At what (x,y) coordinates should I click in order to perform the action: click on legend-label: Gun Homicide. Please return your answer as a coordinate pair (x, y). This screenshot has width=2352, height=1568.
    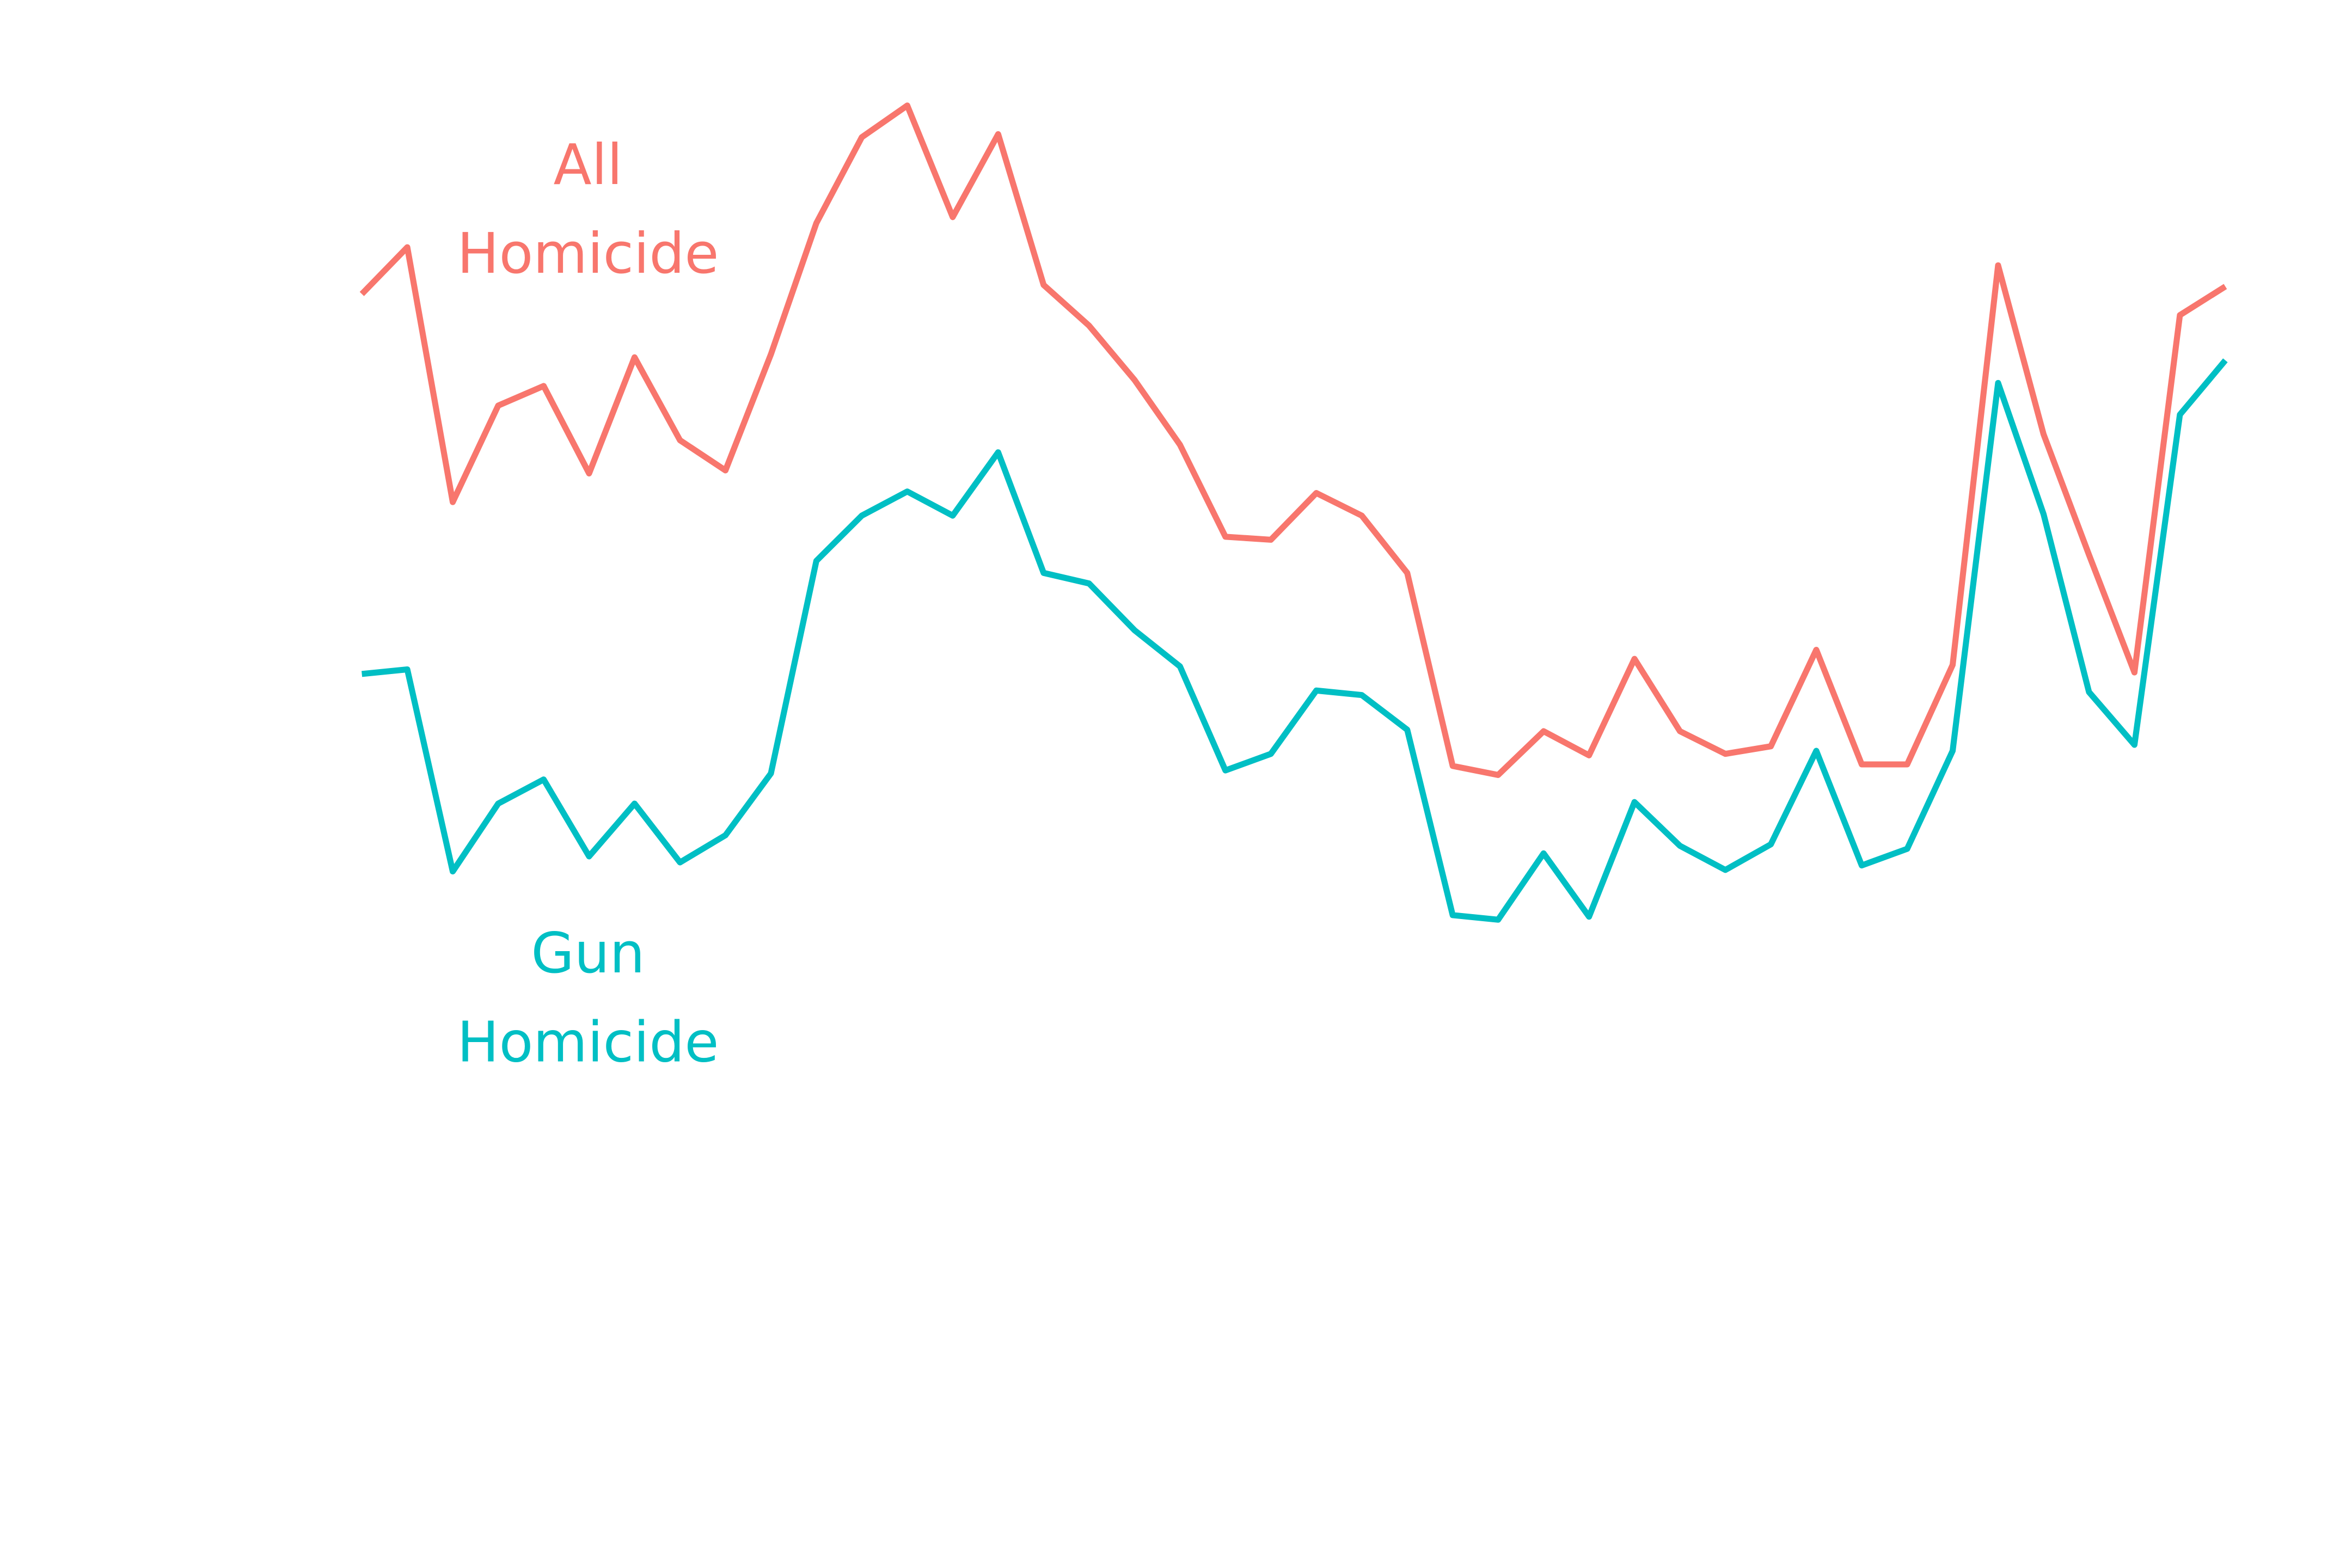
    Looking at the image, I should click on (588, 998).